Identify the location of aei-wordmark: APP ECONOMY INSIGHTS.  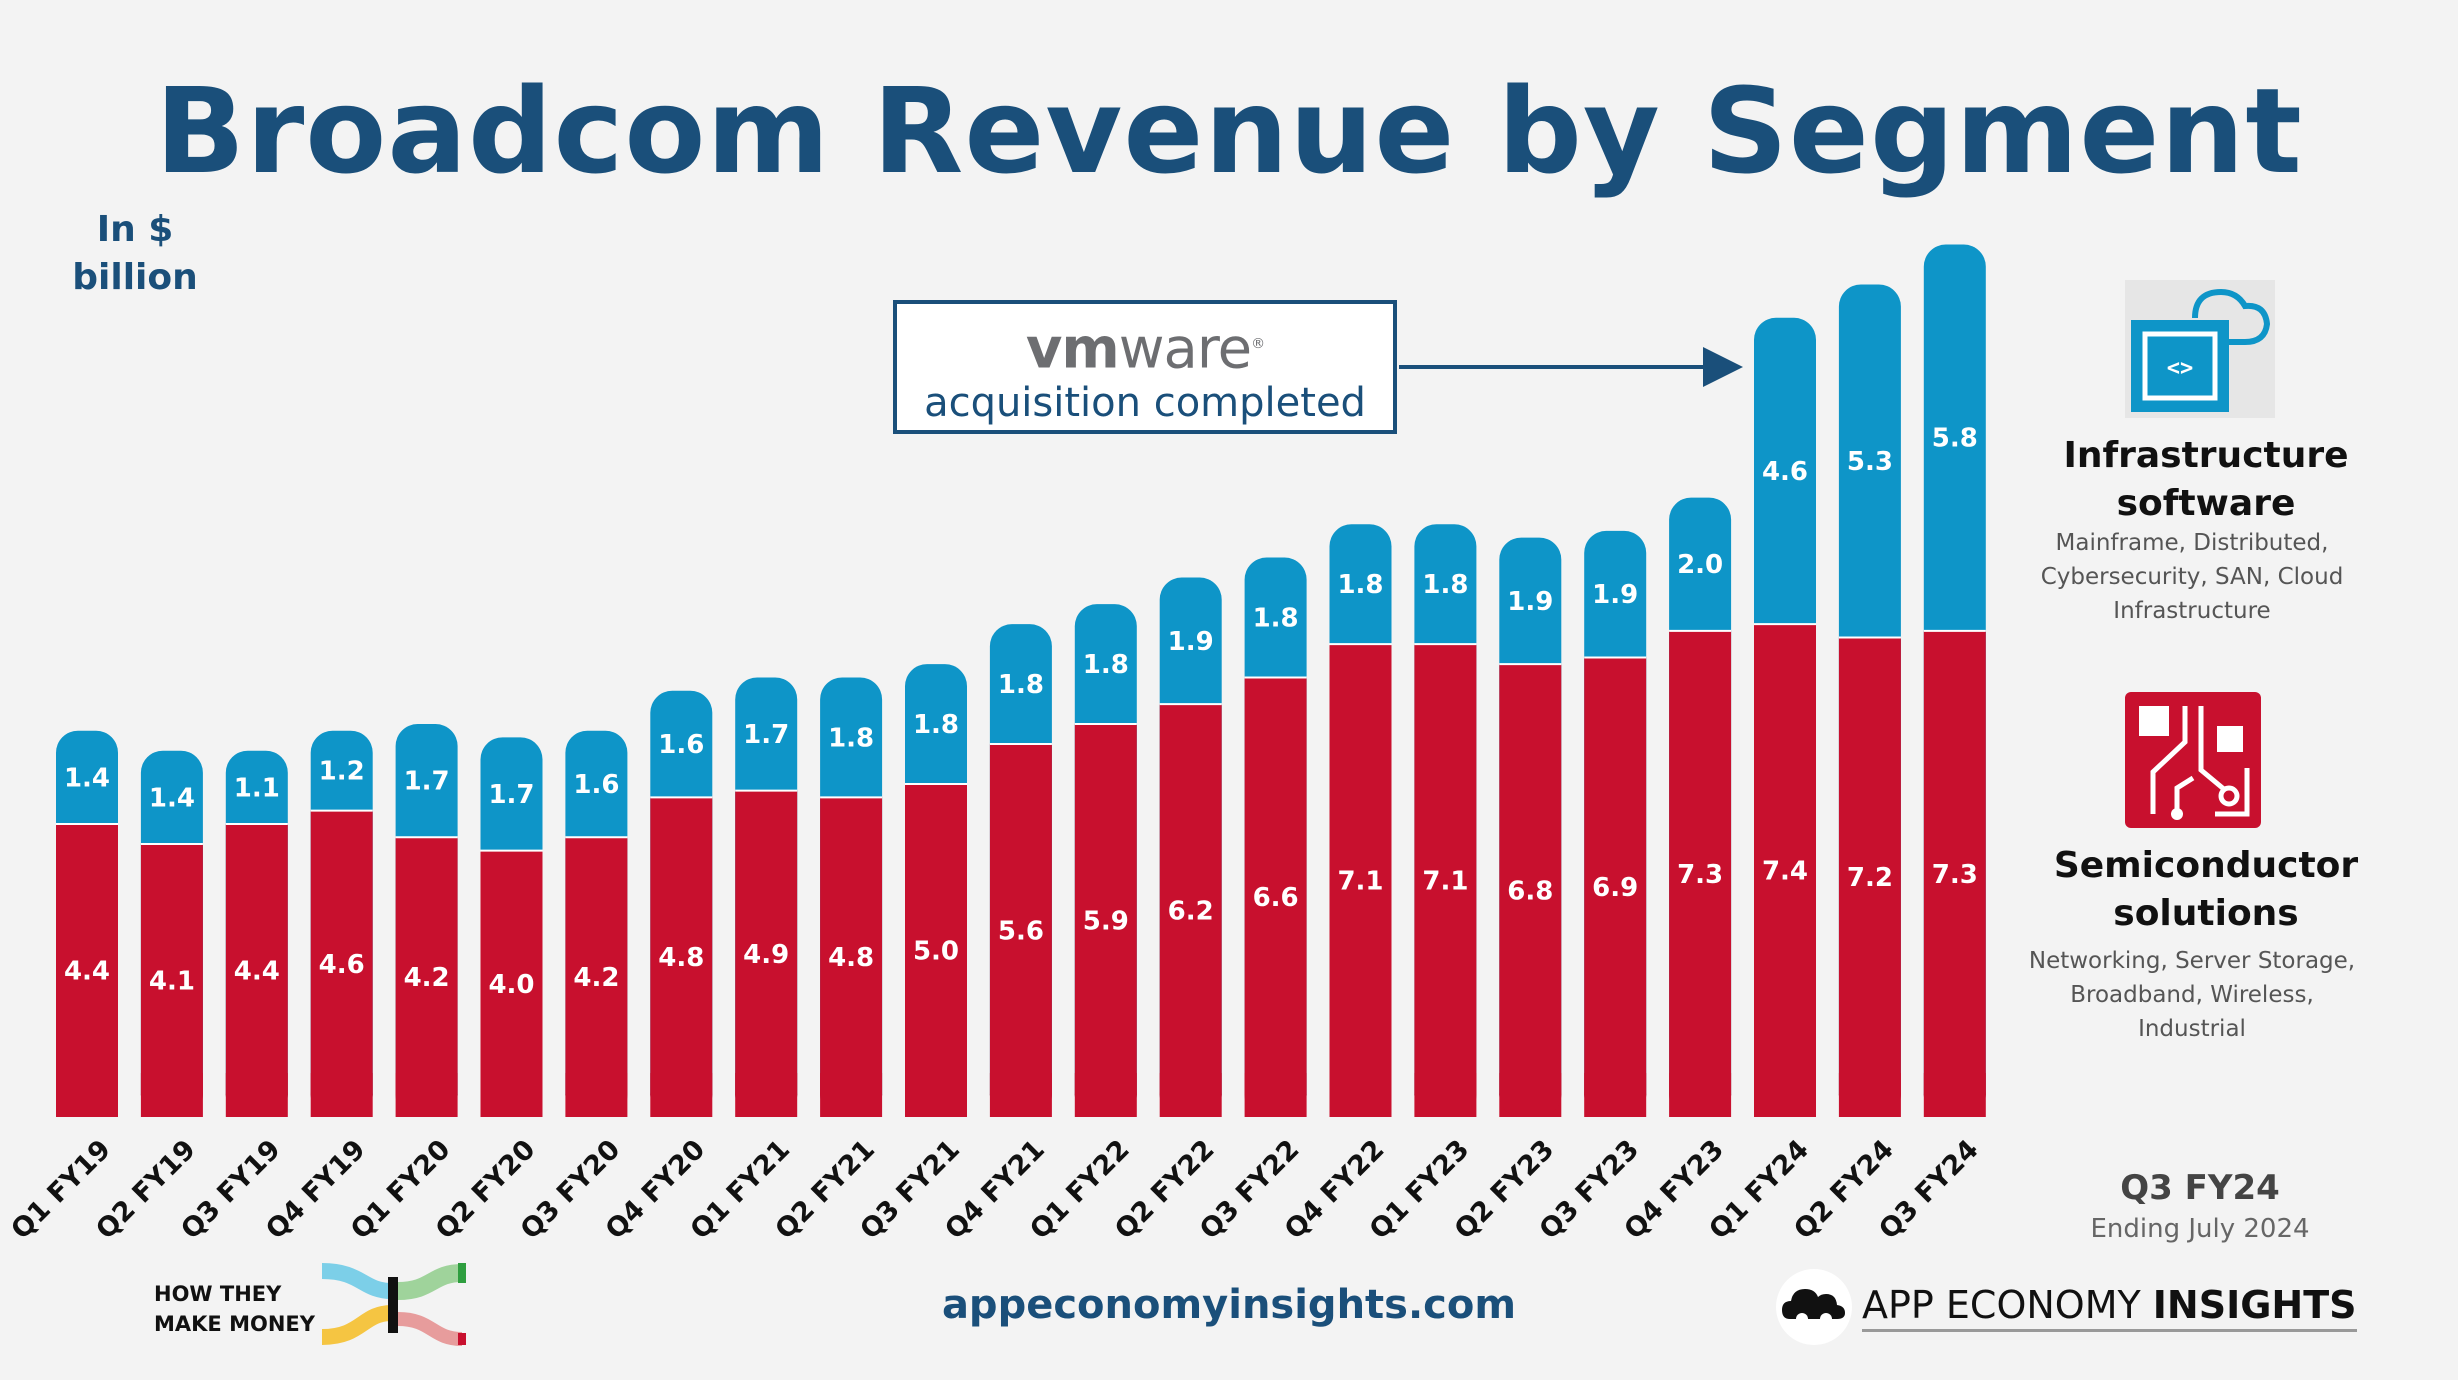
(2109, 1307).